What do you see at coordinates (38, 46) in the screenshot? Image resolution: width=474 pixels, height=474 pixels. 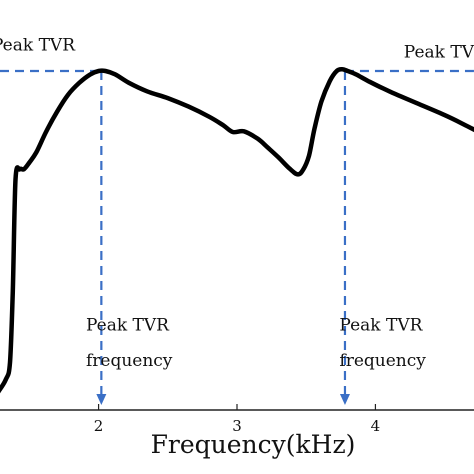 I see `annotation-1: Peak TVR` at bounding box center [38, 46].